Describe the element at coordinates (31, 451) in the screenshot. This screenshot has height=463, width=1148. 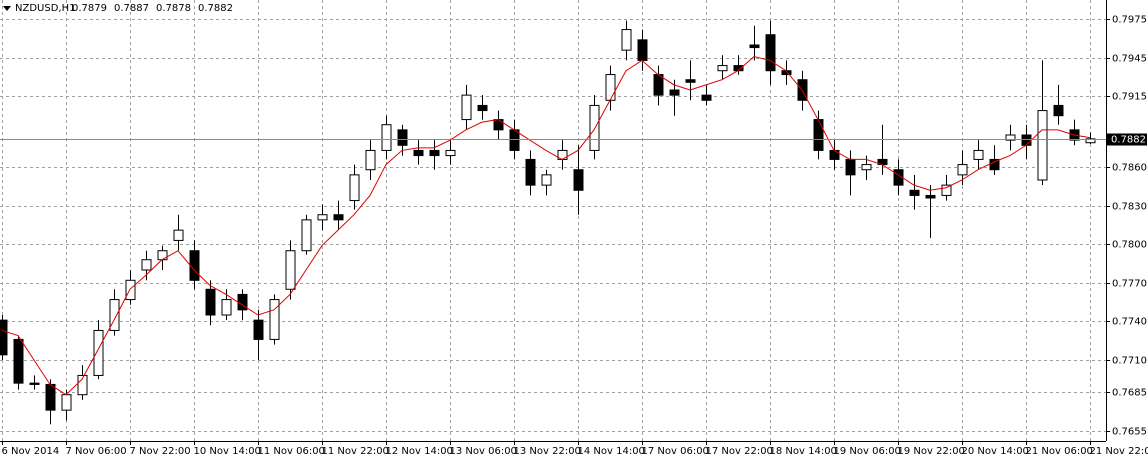
I see `x-tick-label: 6 Nov 2014` at that location.